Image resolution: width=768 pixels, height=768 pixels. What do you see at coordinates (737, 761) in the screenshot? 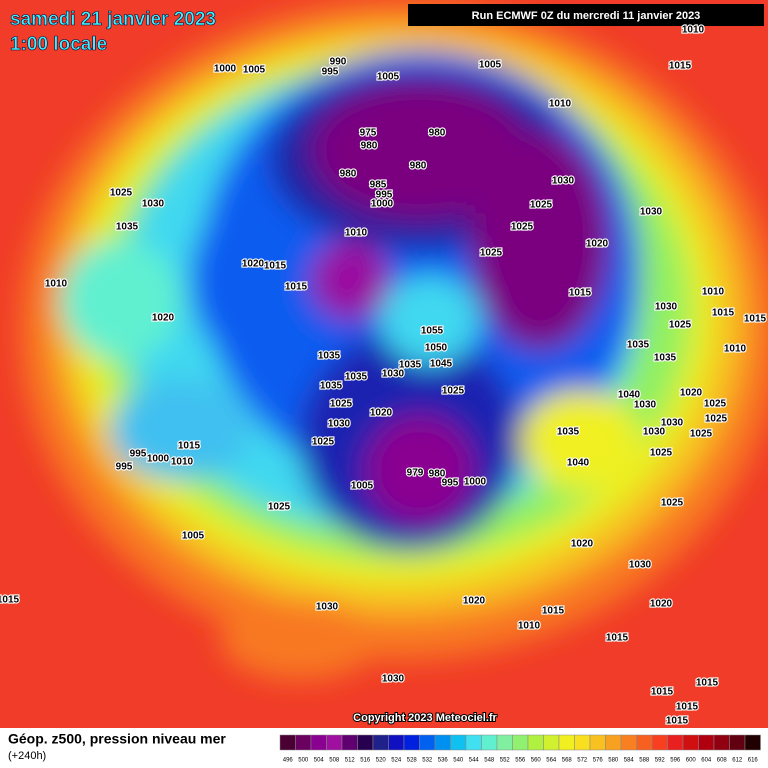
I see `scale-label: 612` at bounding box center [737, 761].